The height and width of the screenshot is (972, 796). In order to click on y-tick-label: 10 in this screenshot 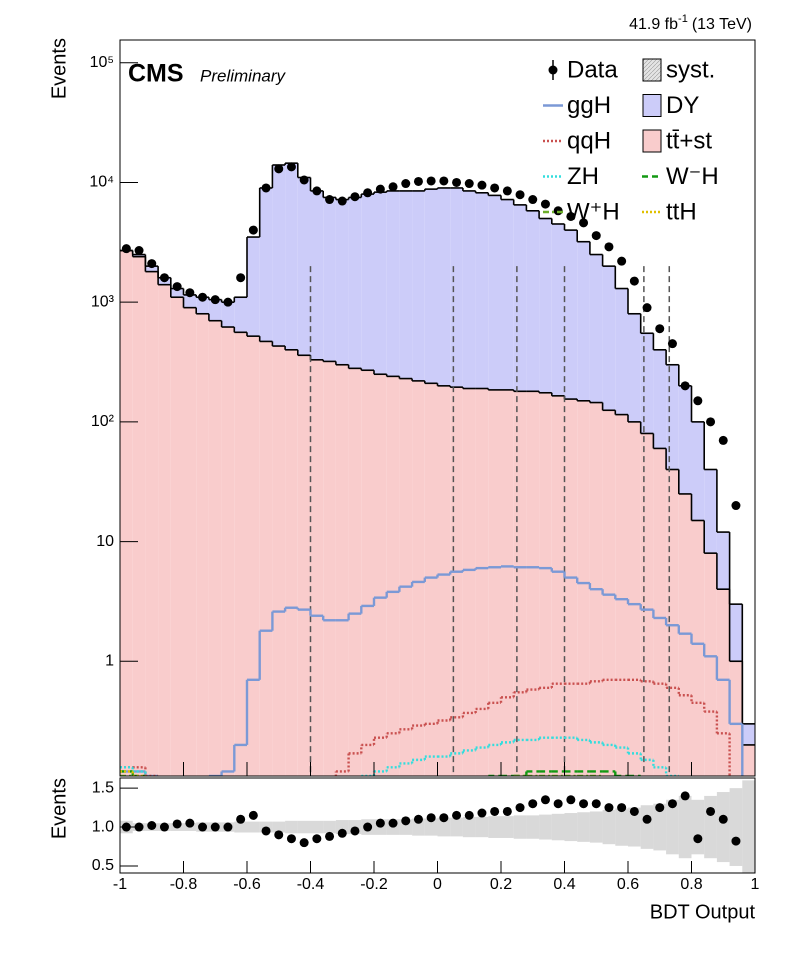, I will do `click(105, 541)`.